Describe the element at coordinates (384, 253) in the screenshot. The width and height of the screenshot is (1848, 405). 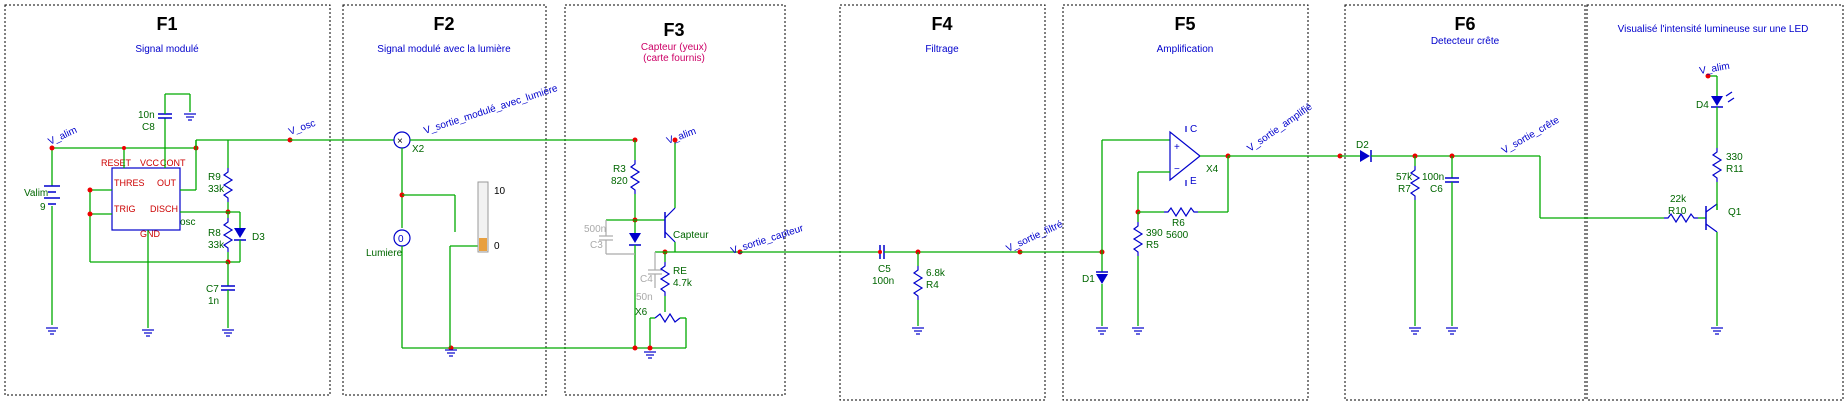
I see `lumiere-name: Lumiere` at that location.